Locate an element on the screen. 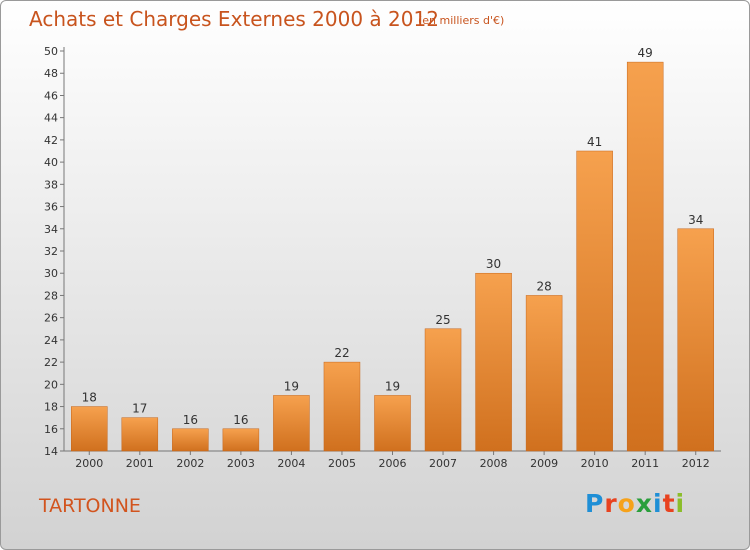 This screenshot has height=550, width=750. y-tick-label: 16 is located at coordinates (51, 429).